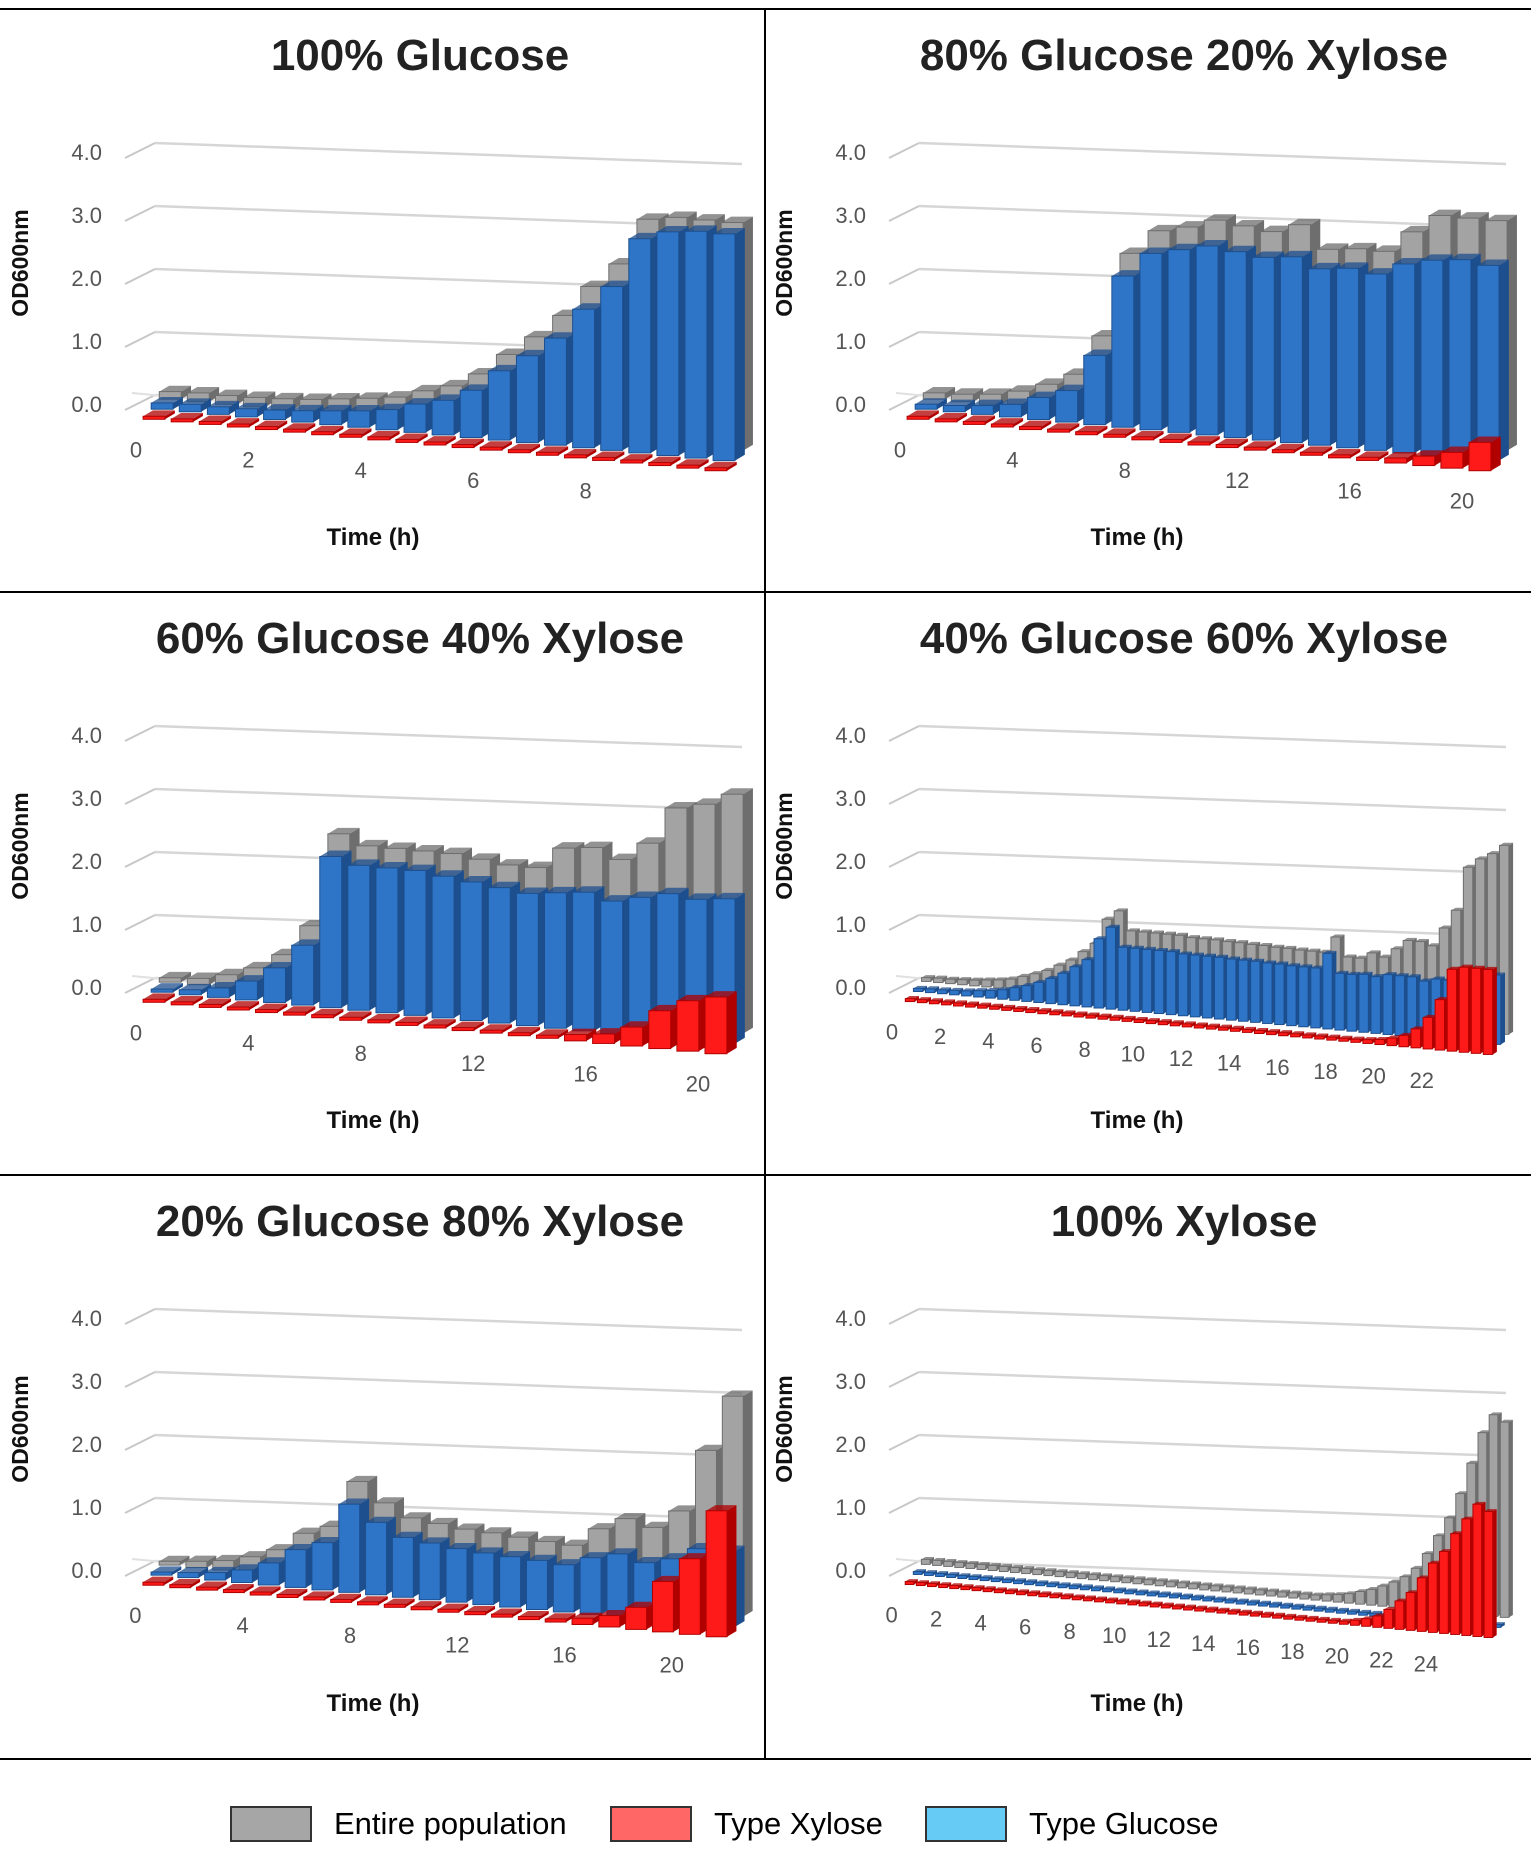  Describe the element at coordinates (1203, 1643) in the screenshot. I see `x-tick-label: 14` at that location.